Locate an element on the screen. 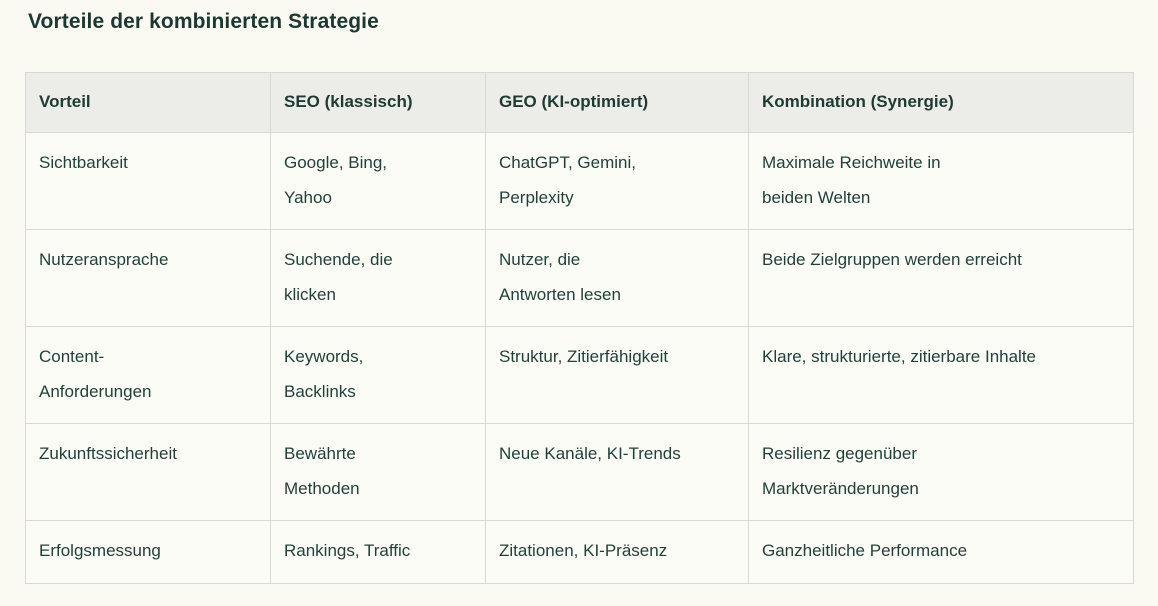  column-header-kombination: Kombination (Synergie) is located at coordinates (941, 102).